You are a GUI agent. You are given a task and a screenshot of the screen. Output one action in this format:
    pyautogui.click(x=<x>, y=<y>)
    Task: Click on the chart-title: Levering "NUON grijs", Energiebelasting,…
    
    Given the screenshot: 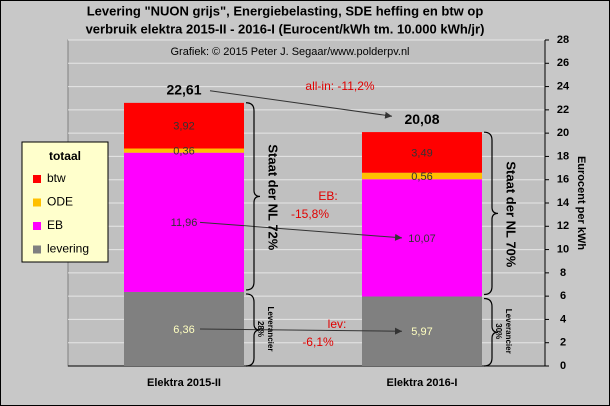 What is the action you would take?
    pyautogui.click(x=285, y=10)
    